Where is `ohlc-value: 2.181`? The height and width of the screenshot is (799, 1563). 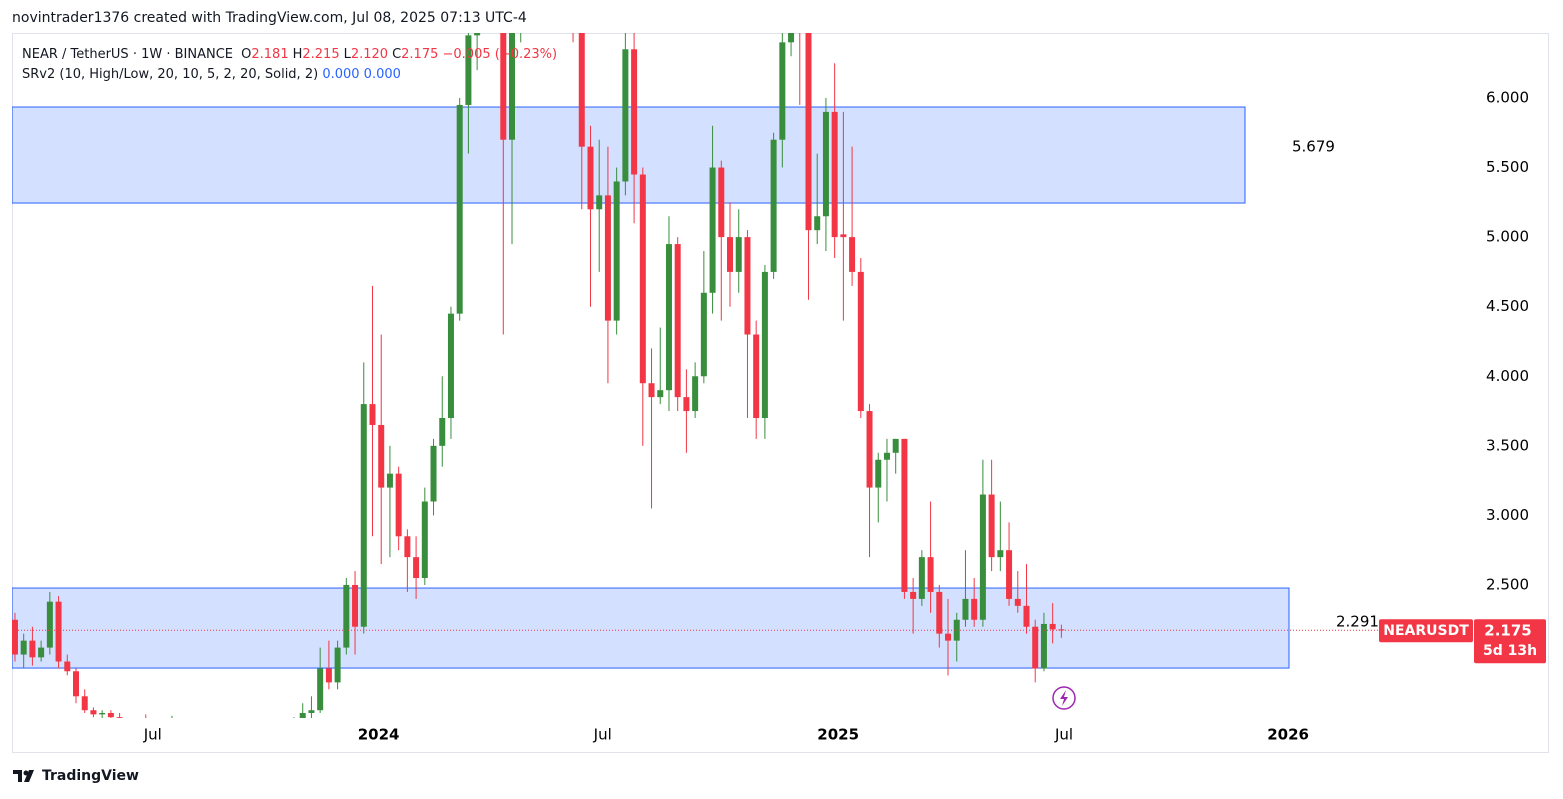
ohlc-value: 2.181 is located at coordinates (270, 54).